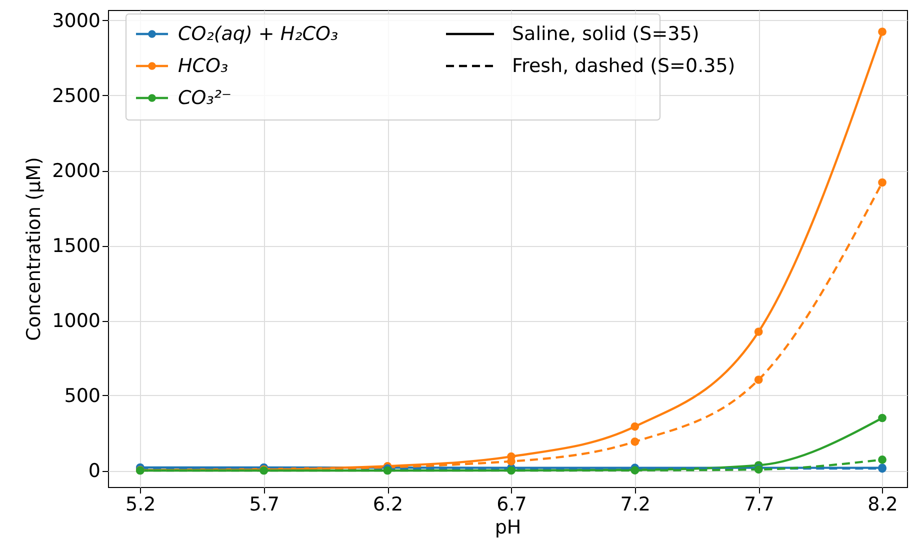 Image resolution: width=920 pixels, height=554 pixels. Describe the element at coordinates (258, 34) in the screenshot. I see `legend-label: CO₂(aq) + H₂CO₃` at that location.